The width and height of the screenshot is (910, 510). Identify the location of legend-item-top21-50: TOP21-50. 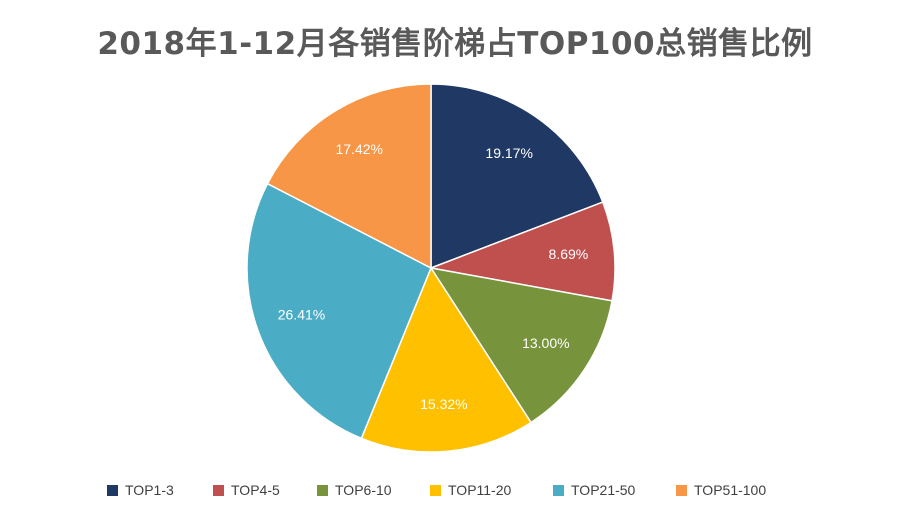
(594, 490).